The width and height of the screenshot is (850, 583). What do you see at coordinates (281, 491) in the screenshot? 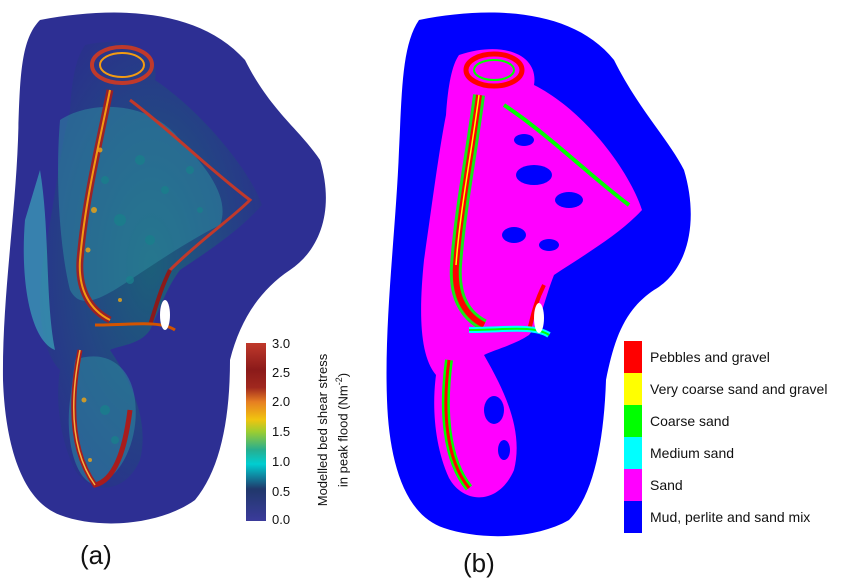
I see `colorbar-tick: 0.5` at bounding box center [281, 491].